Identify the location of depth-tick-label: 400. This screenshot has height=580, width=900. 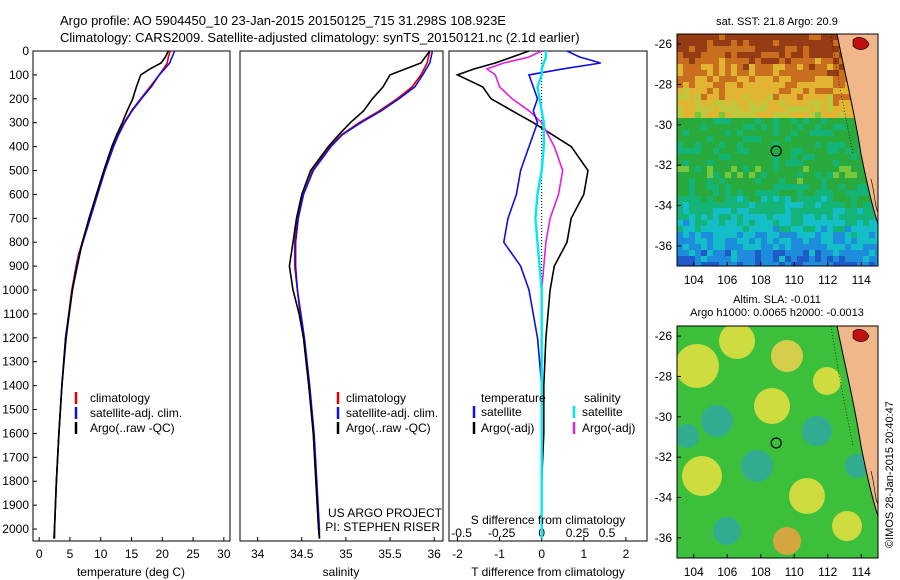
(19, 147).